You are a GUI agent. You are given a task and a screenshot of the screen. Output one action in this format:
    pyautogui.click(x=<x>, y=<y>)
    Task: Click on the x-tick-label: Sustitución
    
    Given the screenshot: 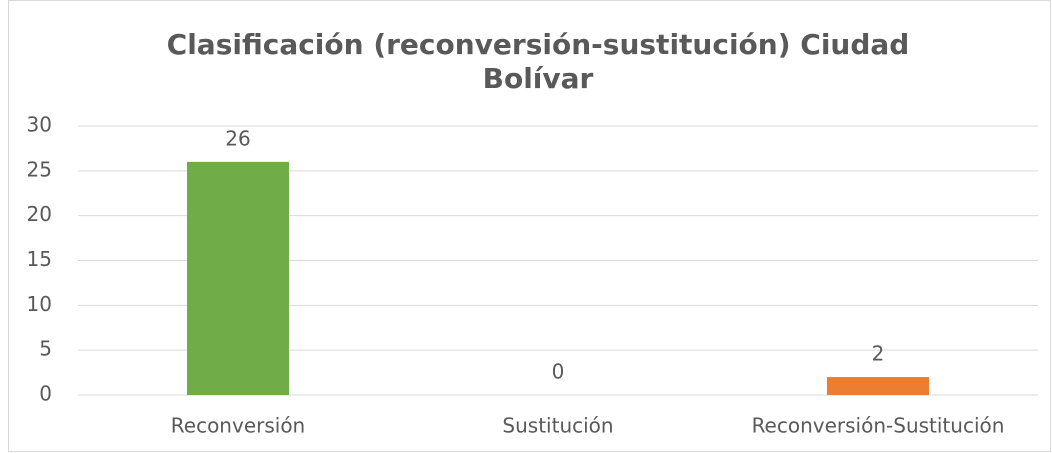 What is the action you would take?
    pyautogui.click(x=557, y=426)
    